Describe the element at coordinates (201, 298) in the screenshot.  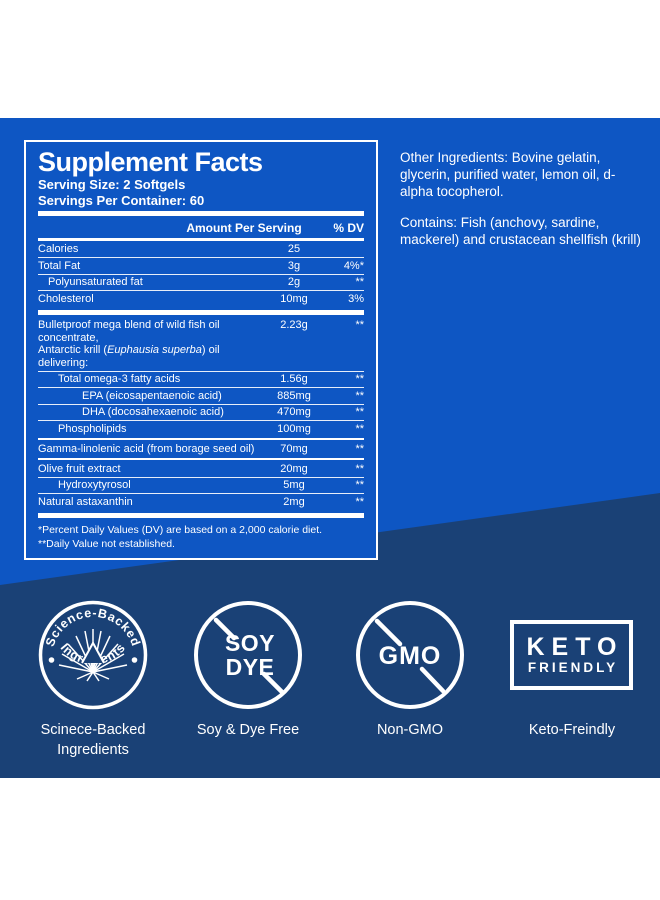
I see `facts-row: Cholesterol 10mg 3%` at that location.